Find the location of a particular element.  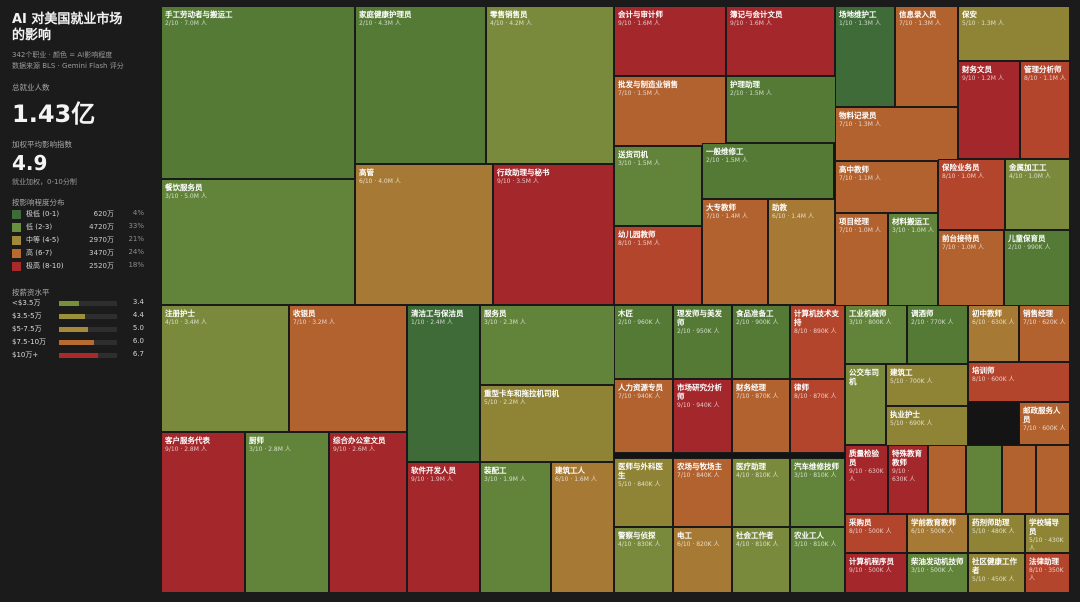

treemap-cell: 人力资源专员 7/10 · 940K 人 is located at coordinates (643, 416).